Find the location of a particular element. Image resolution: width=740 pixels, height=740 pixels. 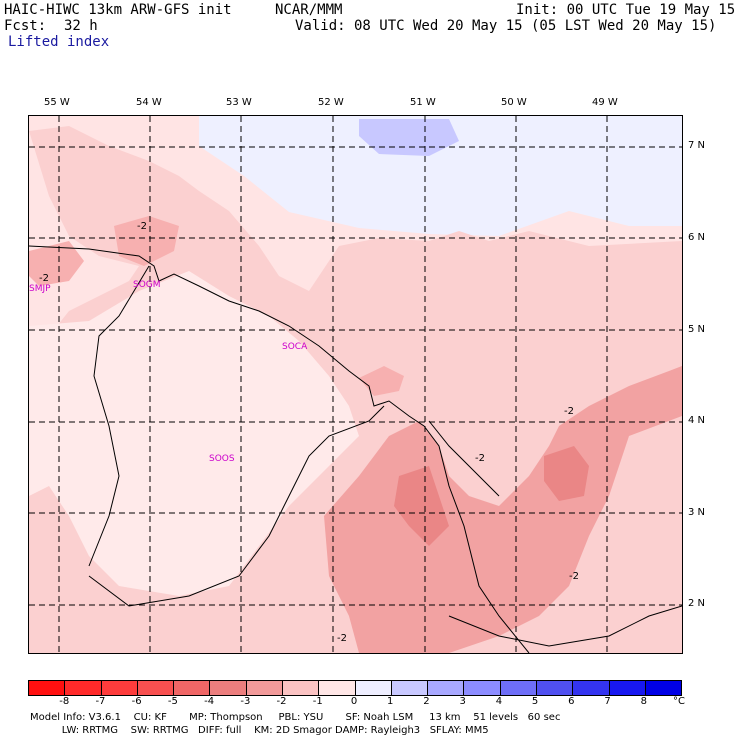

colorbar-tick-label: 6 is located at coordinates (571, 701).